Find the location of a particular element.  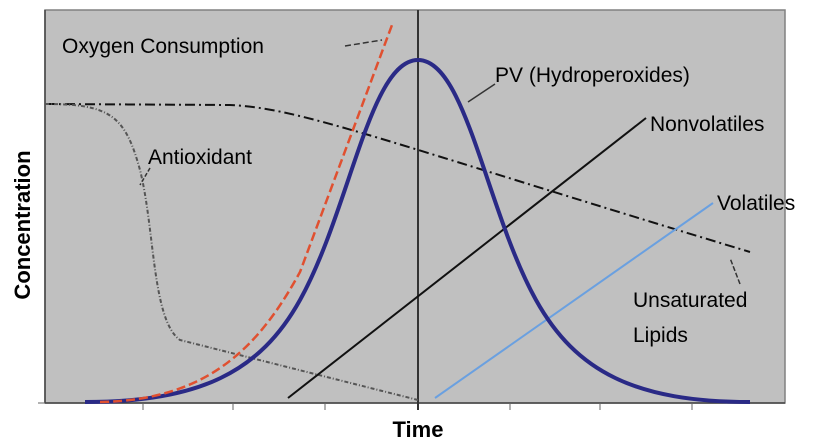

curve-label: Oxygen Consumption is located at coordinates (163, 46).